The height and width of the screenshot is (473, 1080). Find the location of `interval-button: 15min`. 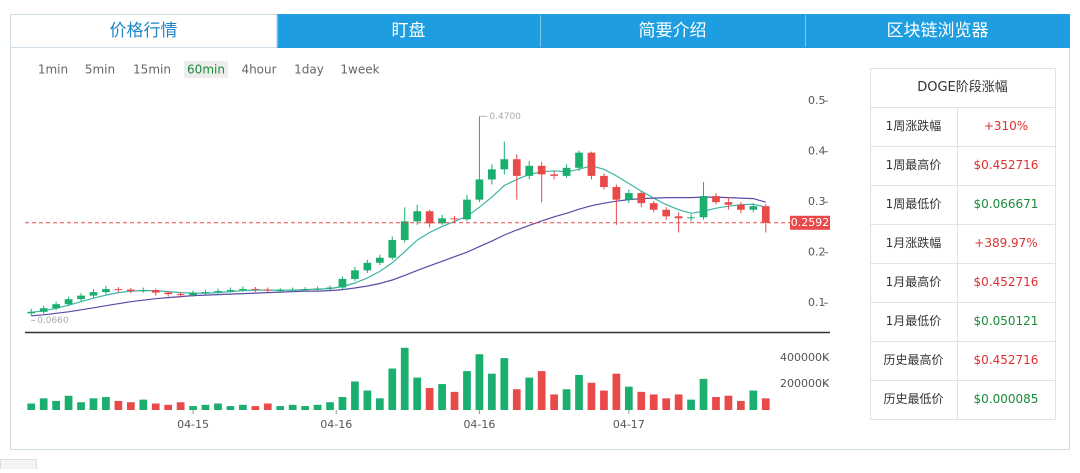

interval-button: 15min is located at coordinates (152, 70).